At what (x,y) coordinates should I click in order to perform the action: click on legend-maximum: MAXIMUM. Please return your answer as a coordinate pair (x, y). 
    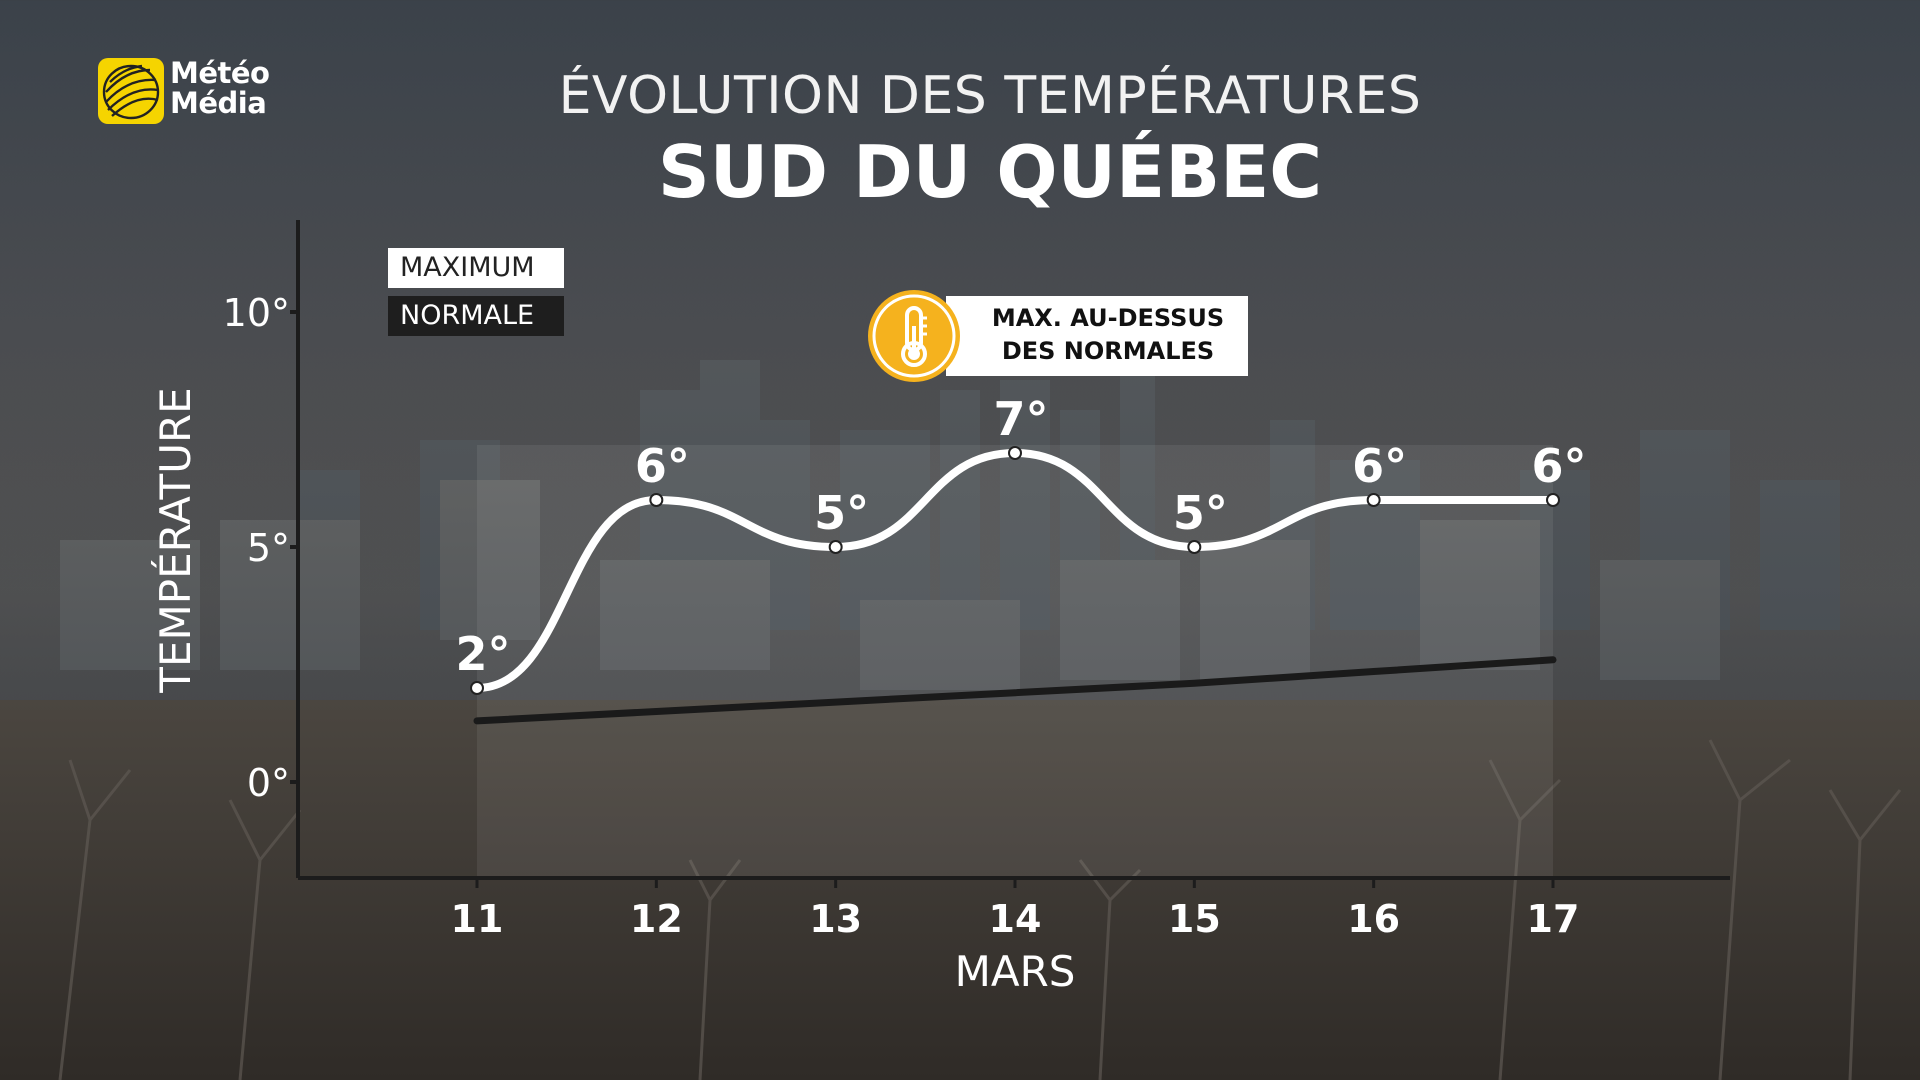
    Looking at the image, I should click on (476, 268).